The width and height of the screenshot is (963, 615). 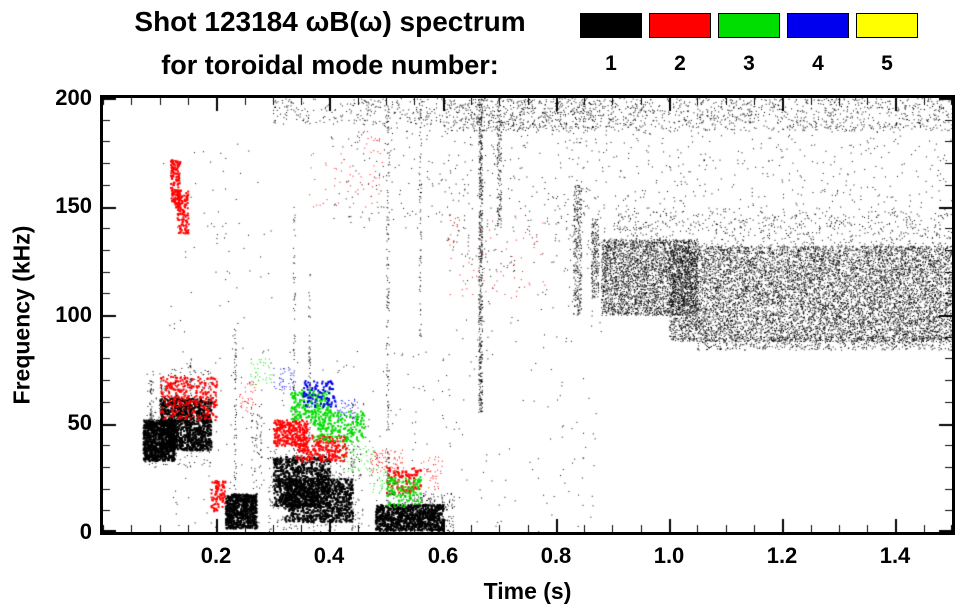 I want to click on x-tick-label-0.6: 0.6, so click(x=443, y=555).